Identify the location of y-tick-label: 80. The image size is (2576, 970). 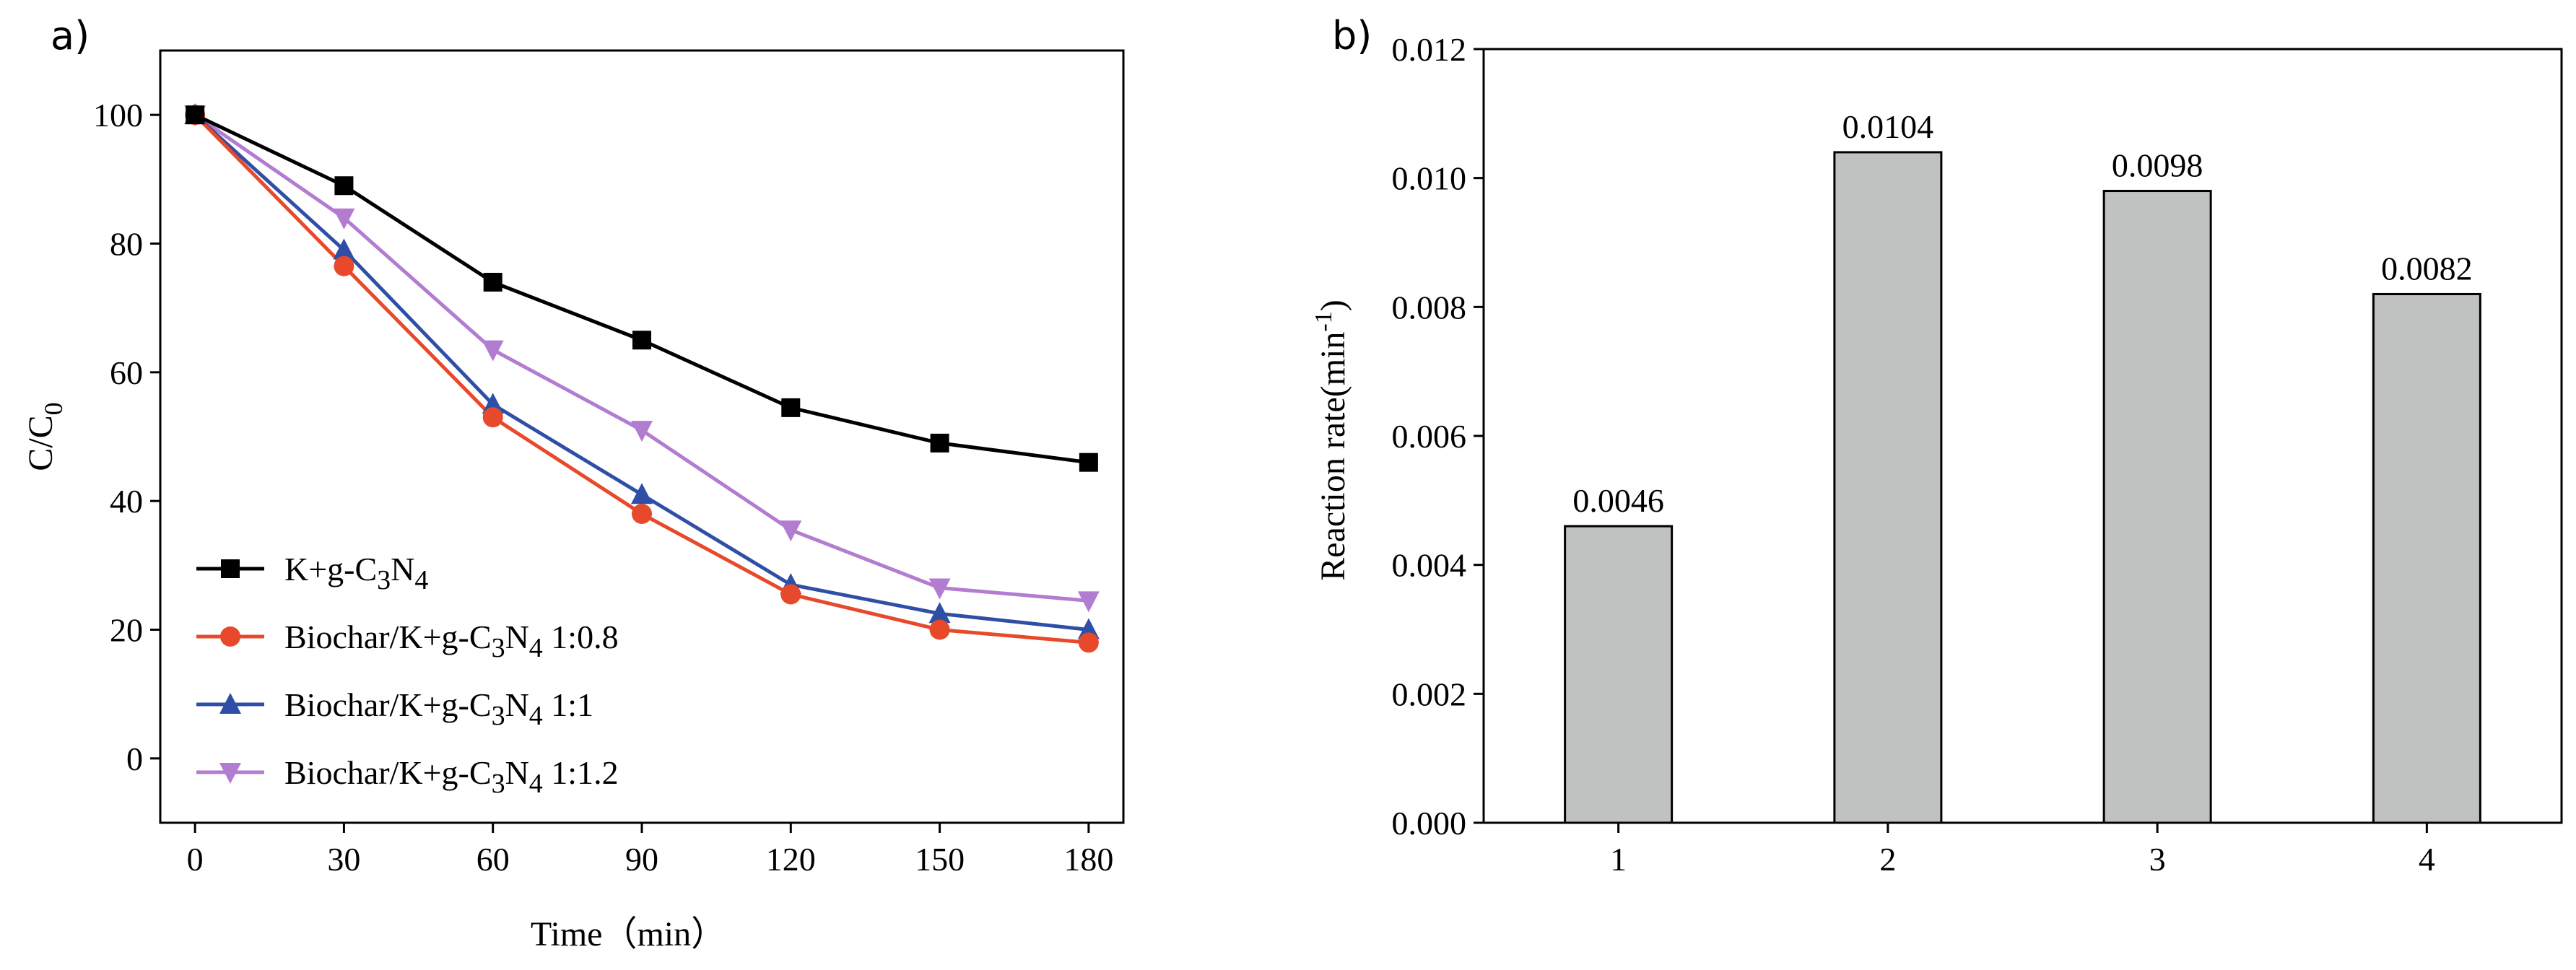
(126, 244).